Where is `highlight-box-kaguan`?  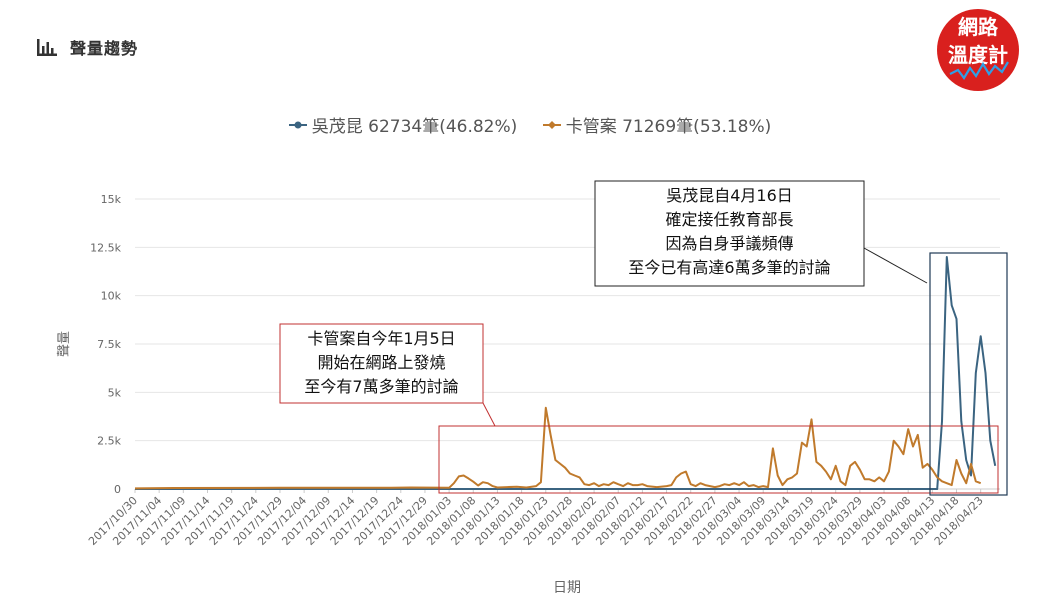
highlight-box-kaguan is located at coordinates (718, 459).